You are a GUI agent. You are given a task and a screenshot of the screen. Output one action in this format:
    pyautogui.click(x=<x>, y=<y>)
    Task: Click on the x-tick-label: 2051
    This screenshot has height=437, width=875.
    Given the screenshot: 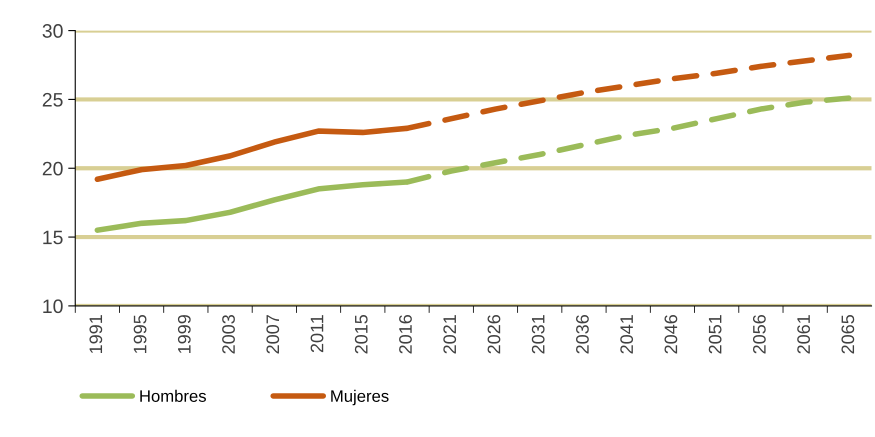 What is the action you would take?
    pyautogui.click(x=715, y=334)
    